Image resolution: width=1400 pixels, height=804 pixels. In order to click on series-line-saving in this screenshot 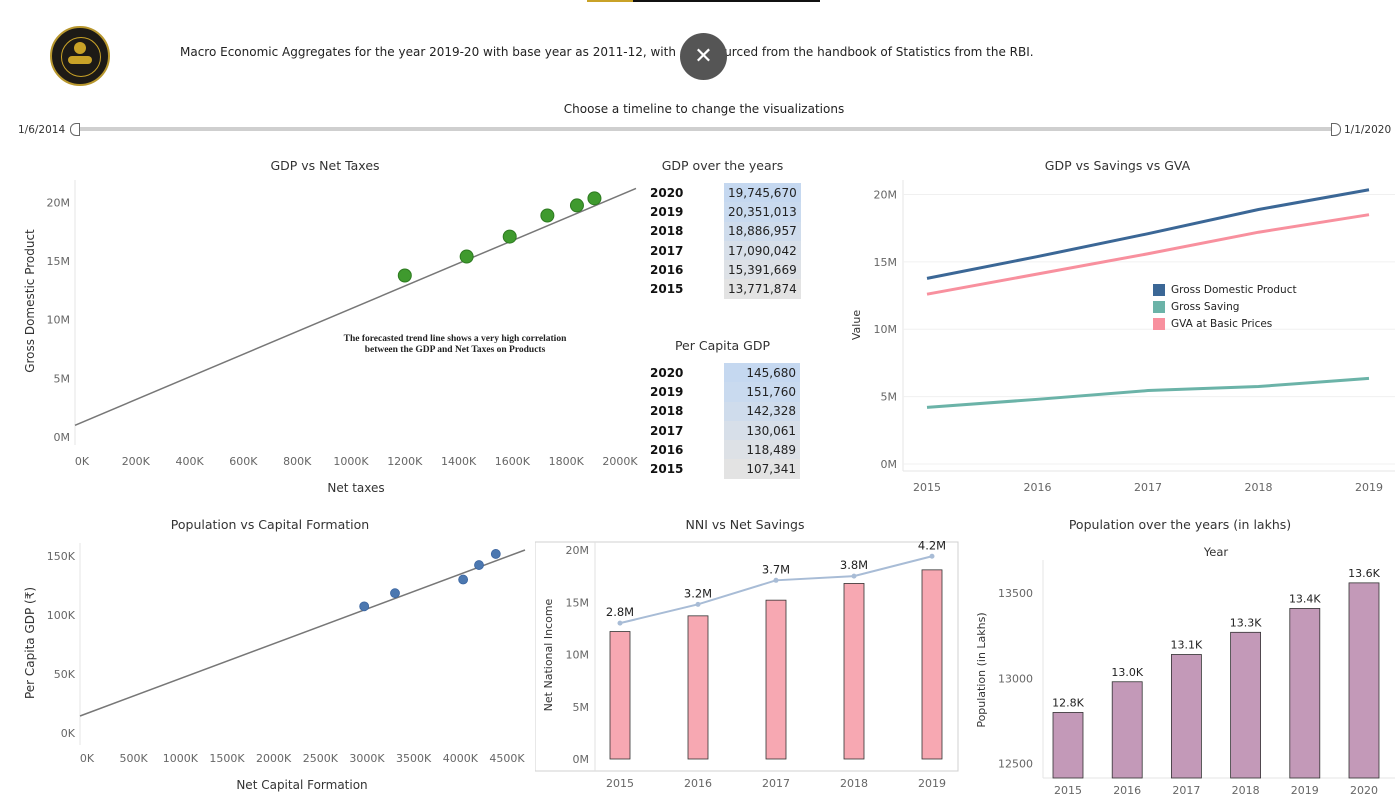, I will do `click(1148, 392)`.